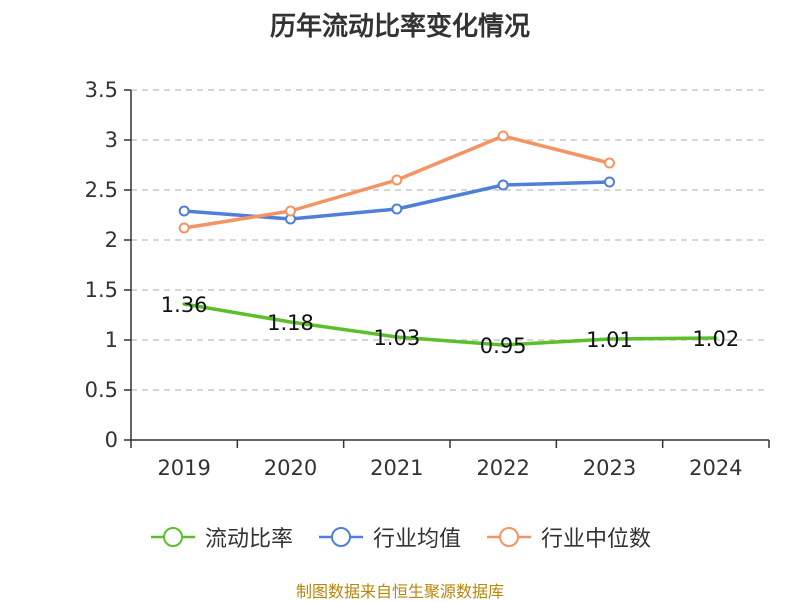 The width and height of the screenshot is (800, 602). I want to click on legend: 流动比率 行业均值 行业中位数, so click(400, 537).